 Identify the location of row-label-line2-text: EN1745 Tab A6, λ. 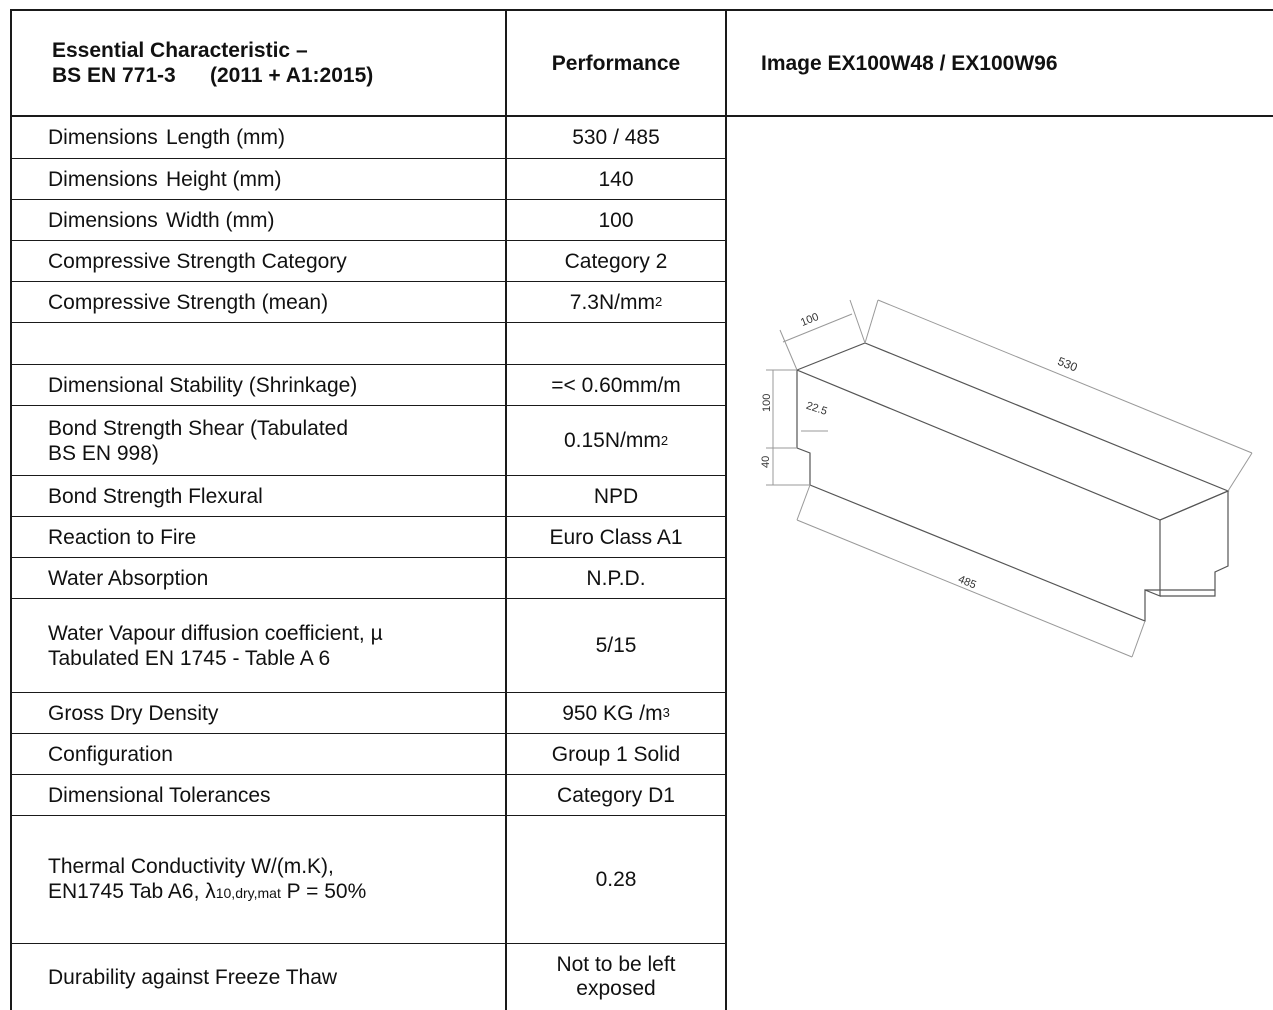
(132, 891).